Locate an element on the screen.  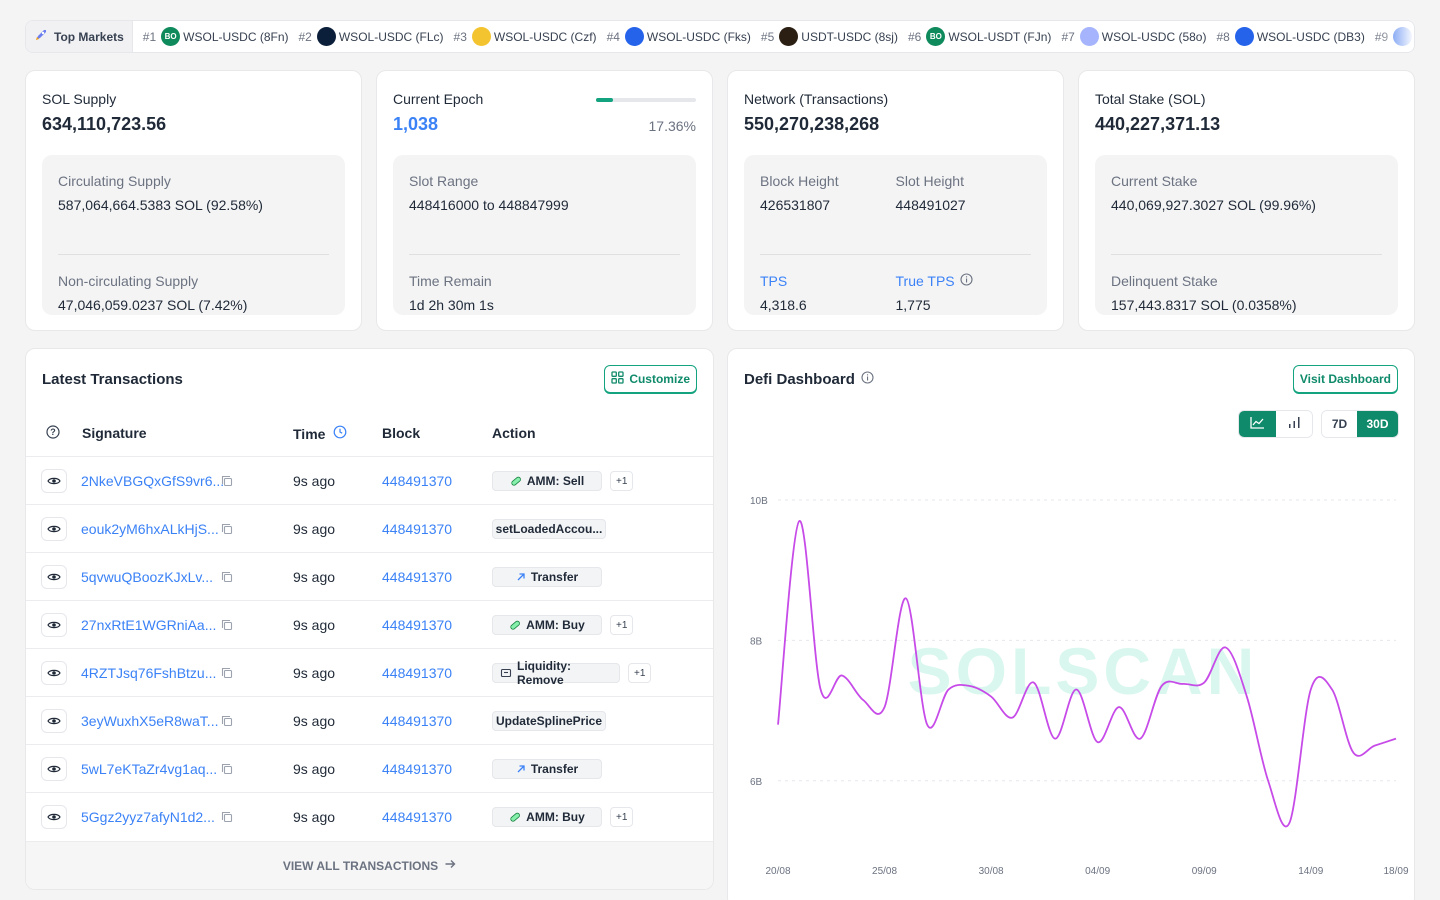
token-icon: BO is located at coordinates (936, 36).